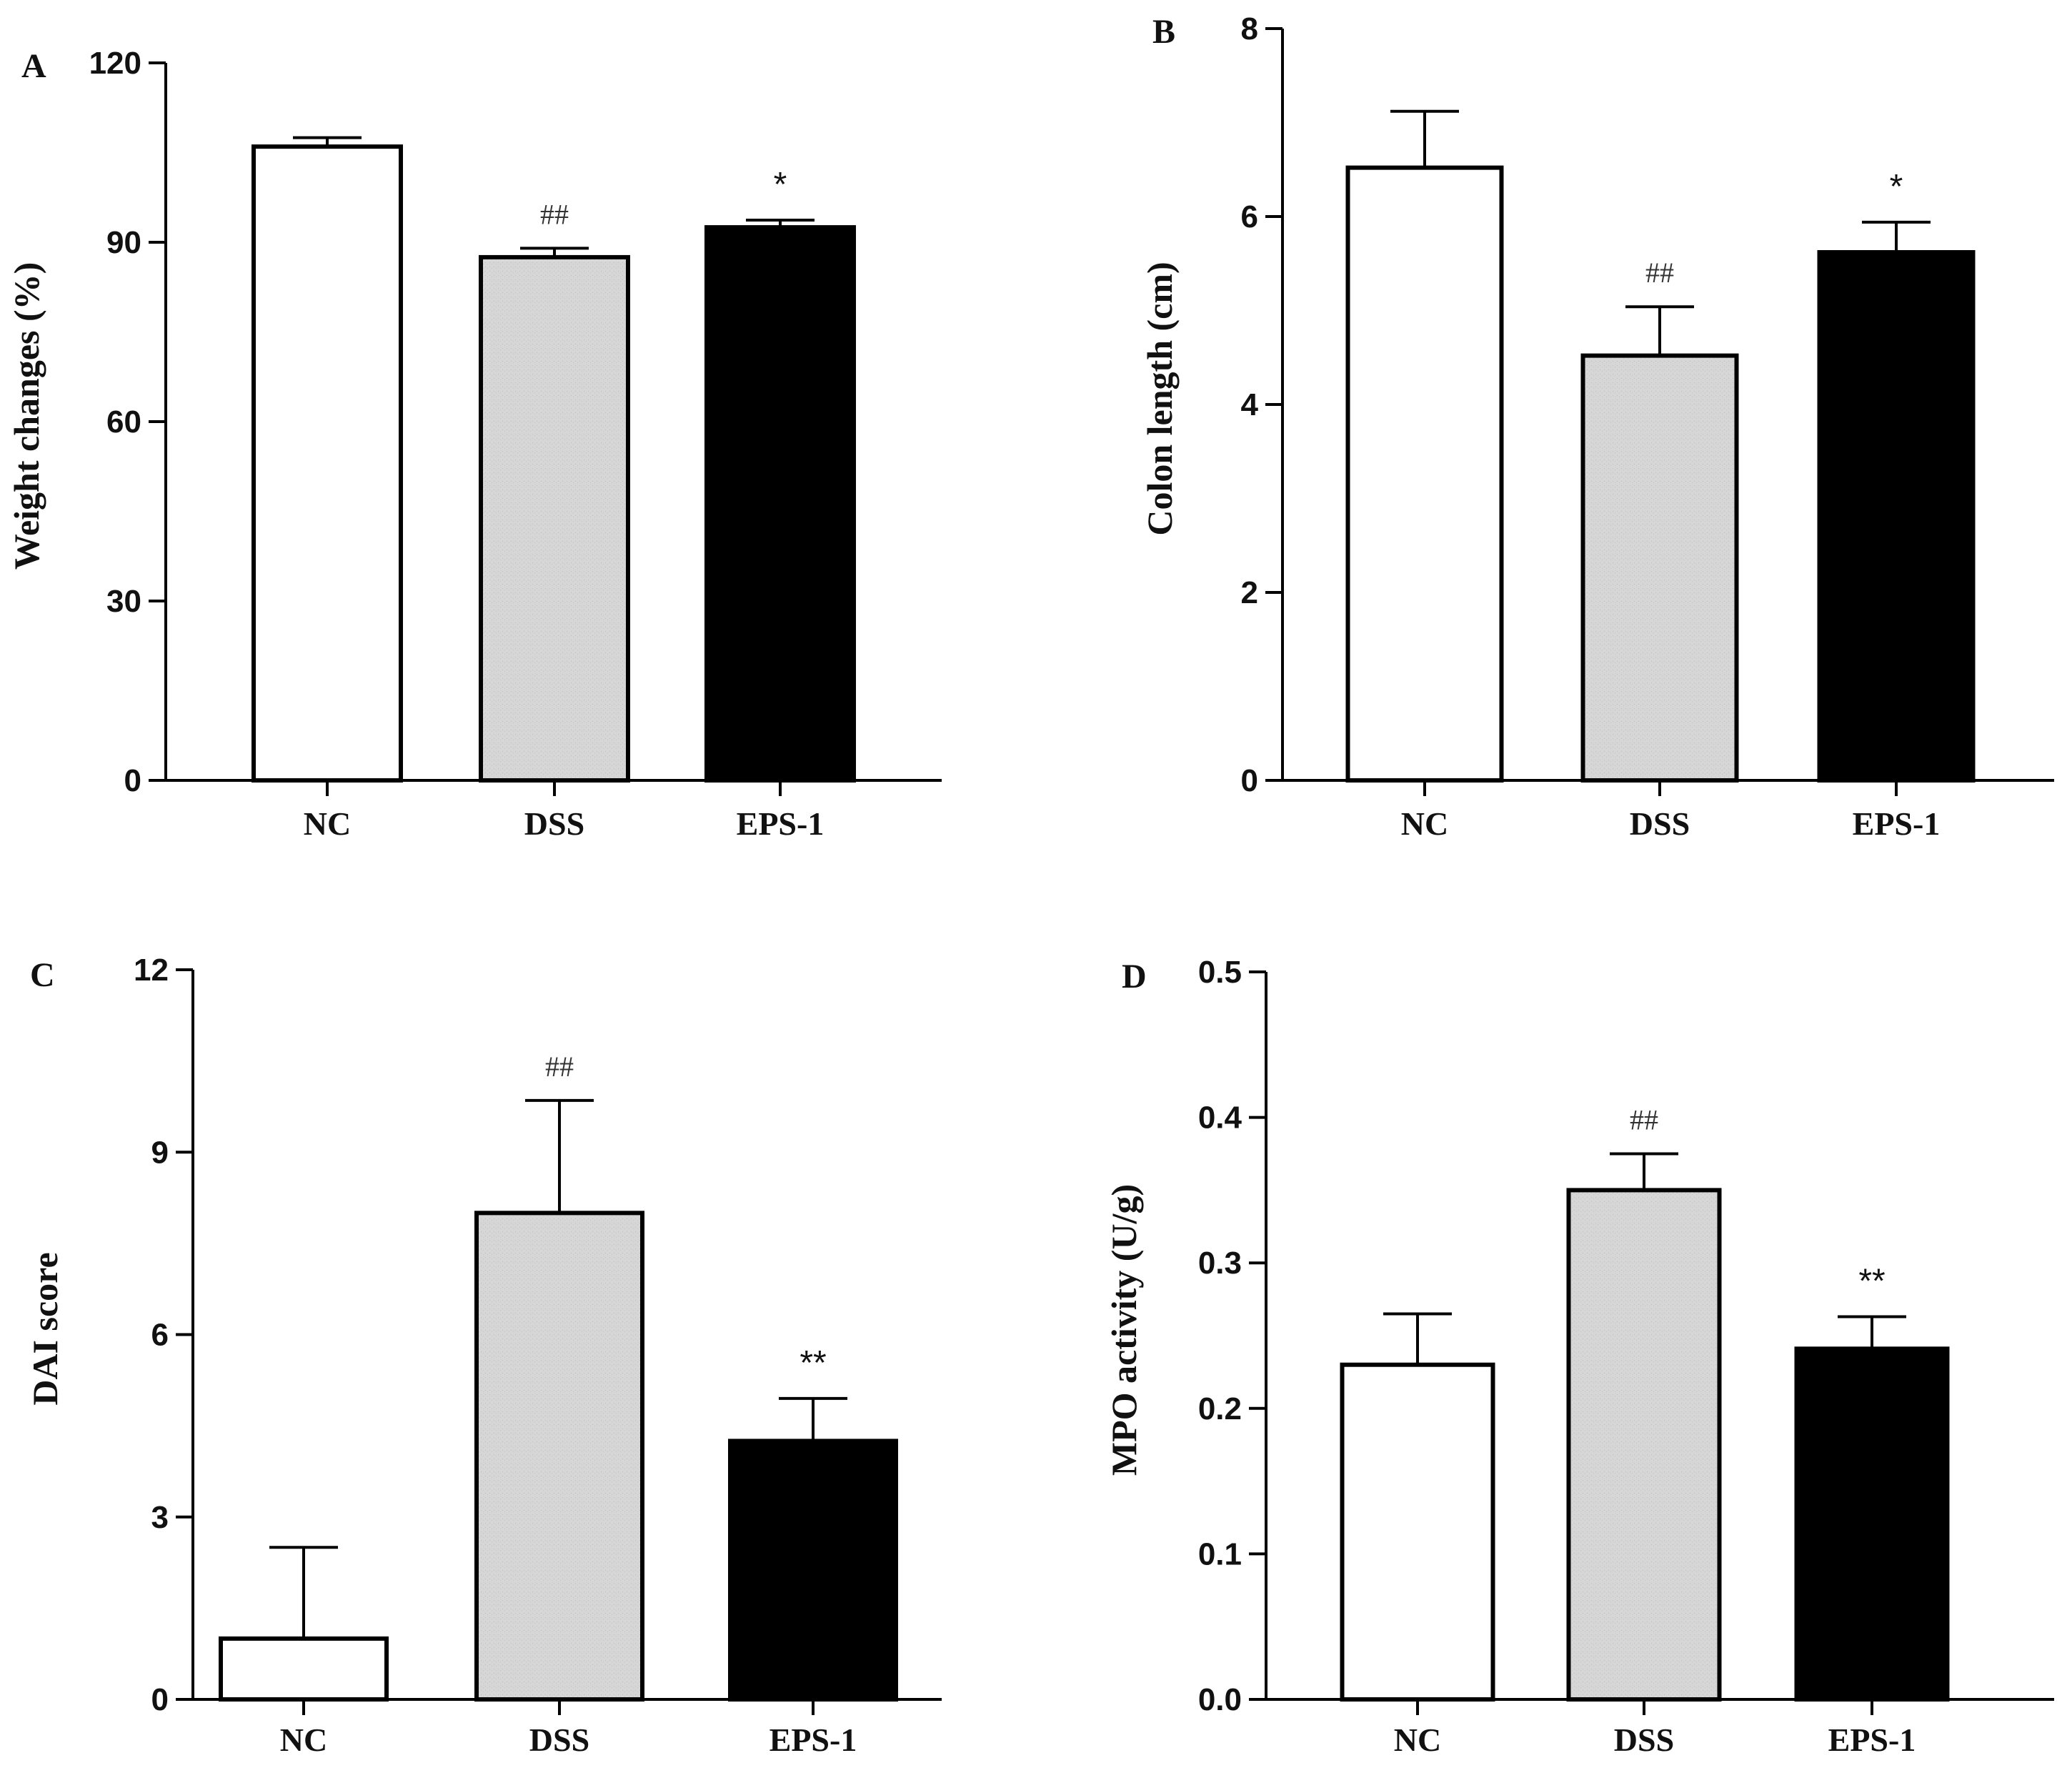  What do you see at coordinates (1220, 1408) in the screenshot?
I see `y-tick-label-d: 0.2` at bounding box center [1220, 1408].